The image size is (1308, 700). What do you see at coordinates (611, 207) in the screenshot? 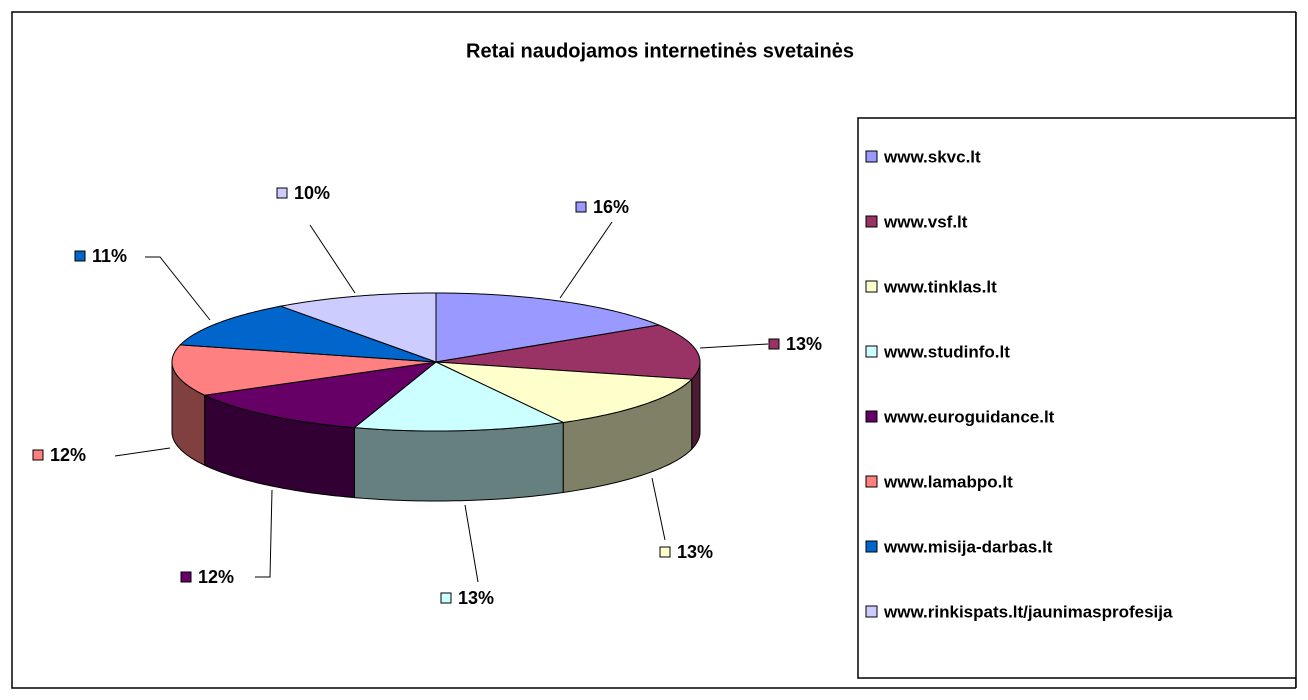
I see `data-label: 16%` at bounding box center [611, 207].